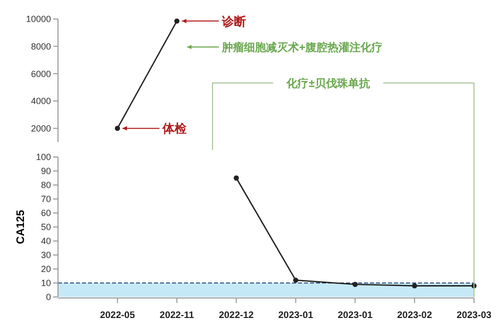 This screenshot has width=498, height=326. What do you see at coordinates (174, 129) in the screenshot?
I see `annotation: 体检` at bounding box center [174, 129].